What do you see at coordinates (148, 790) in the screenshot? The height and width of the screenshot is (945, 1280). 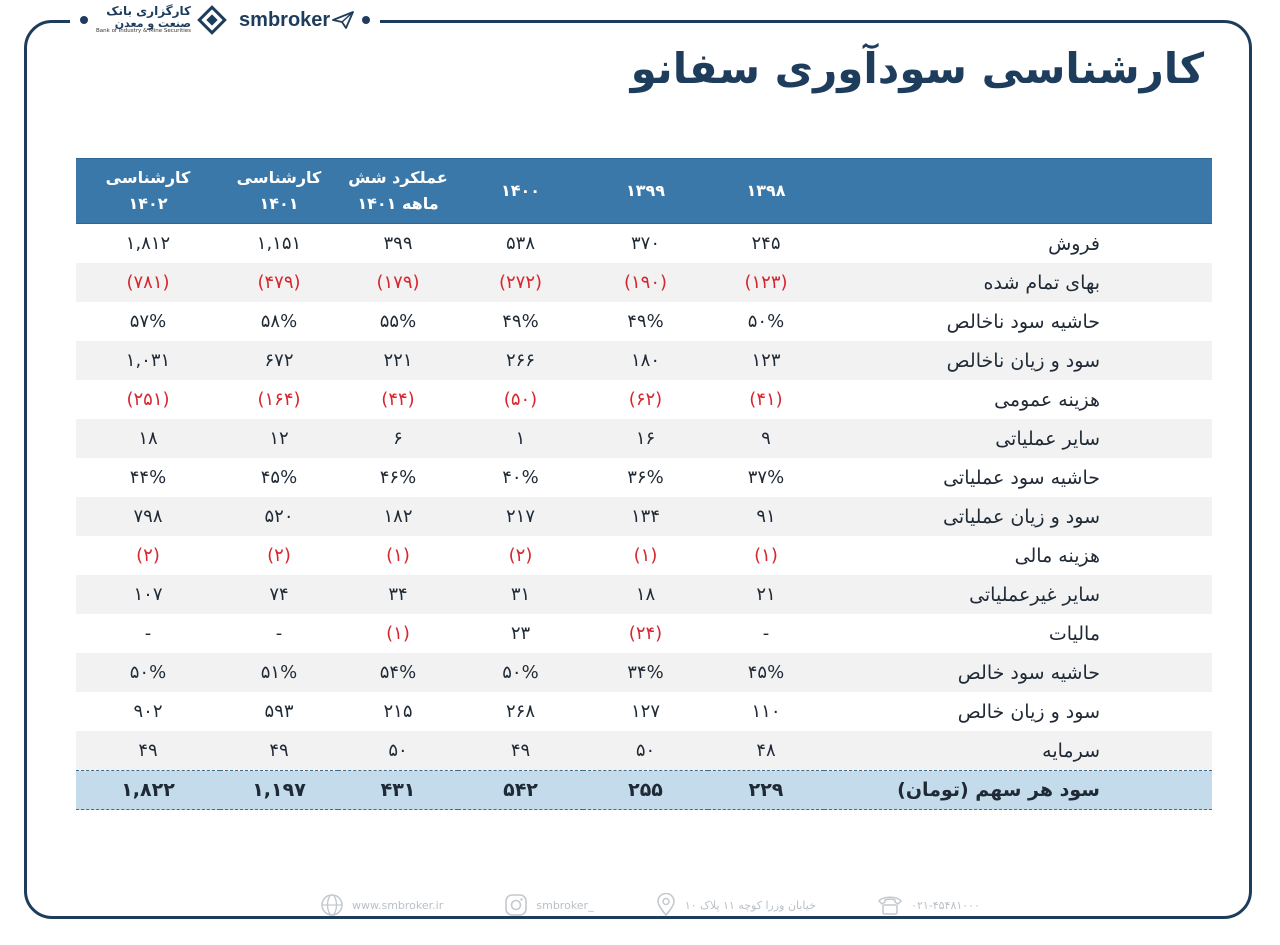 I see `table-cell: ۱,۸۲۲` at bounding box center [148, 790].